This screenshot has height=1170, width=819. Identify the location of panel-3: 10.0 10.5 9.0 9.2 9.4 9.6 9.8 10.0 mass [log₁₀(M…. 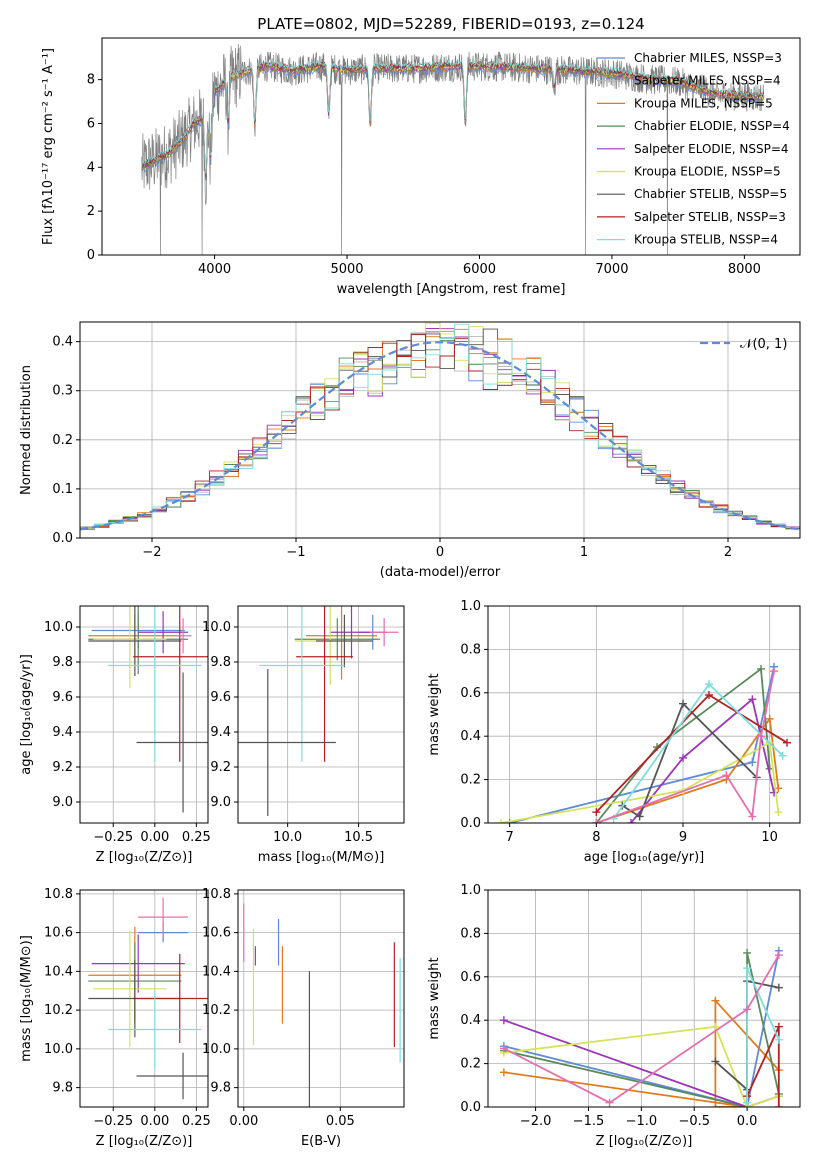
(303, 735).